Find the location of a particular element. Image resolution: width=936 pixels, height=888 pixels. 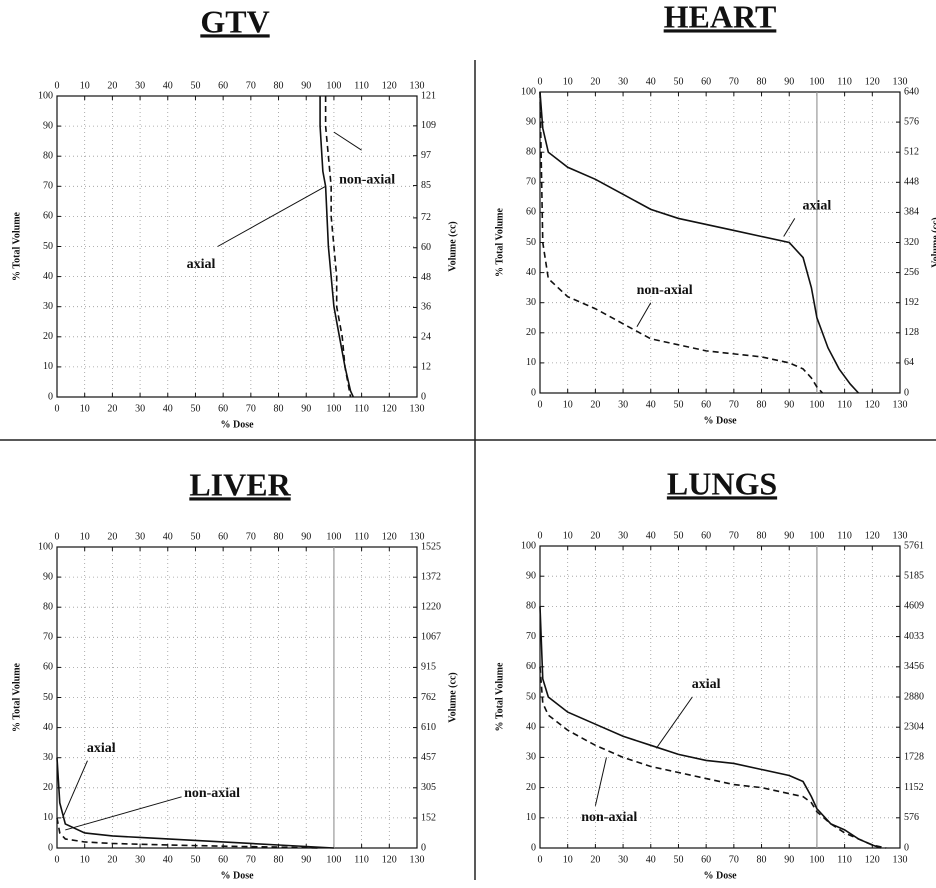

y2-tick-label: 305 is located at coordinates (428, 787).